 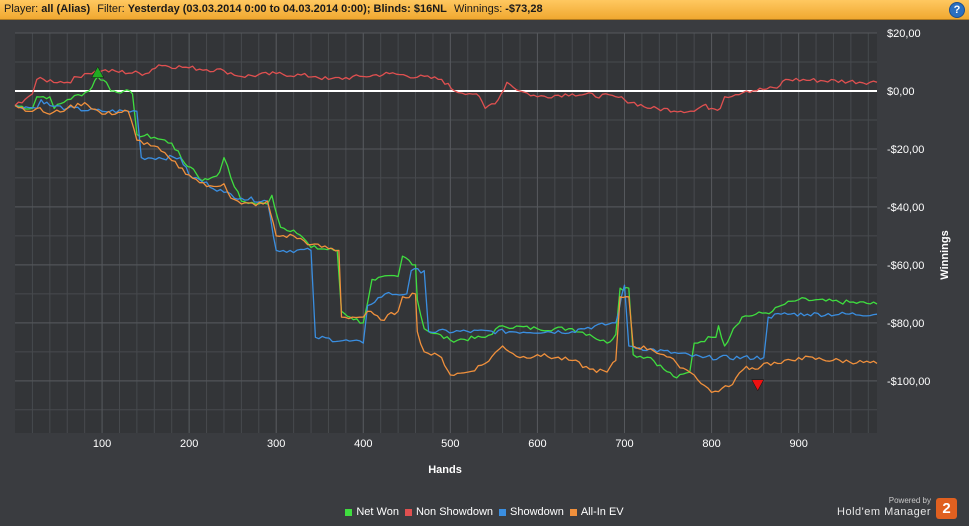 I want to click on y-tick-label: -$100,00, so click(x=908, y=382).